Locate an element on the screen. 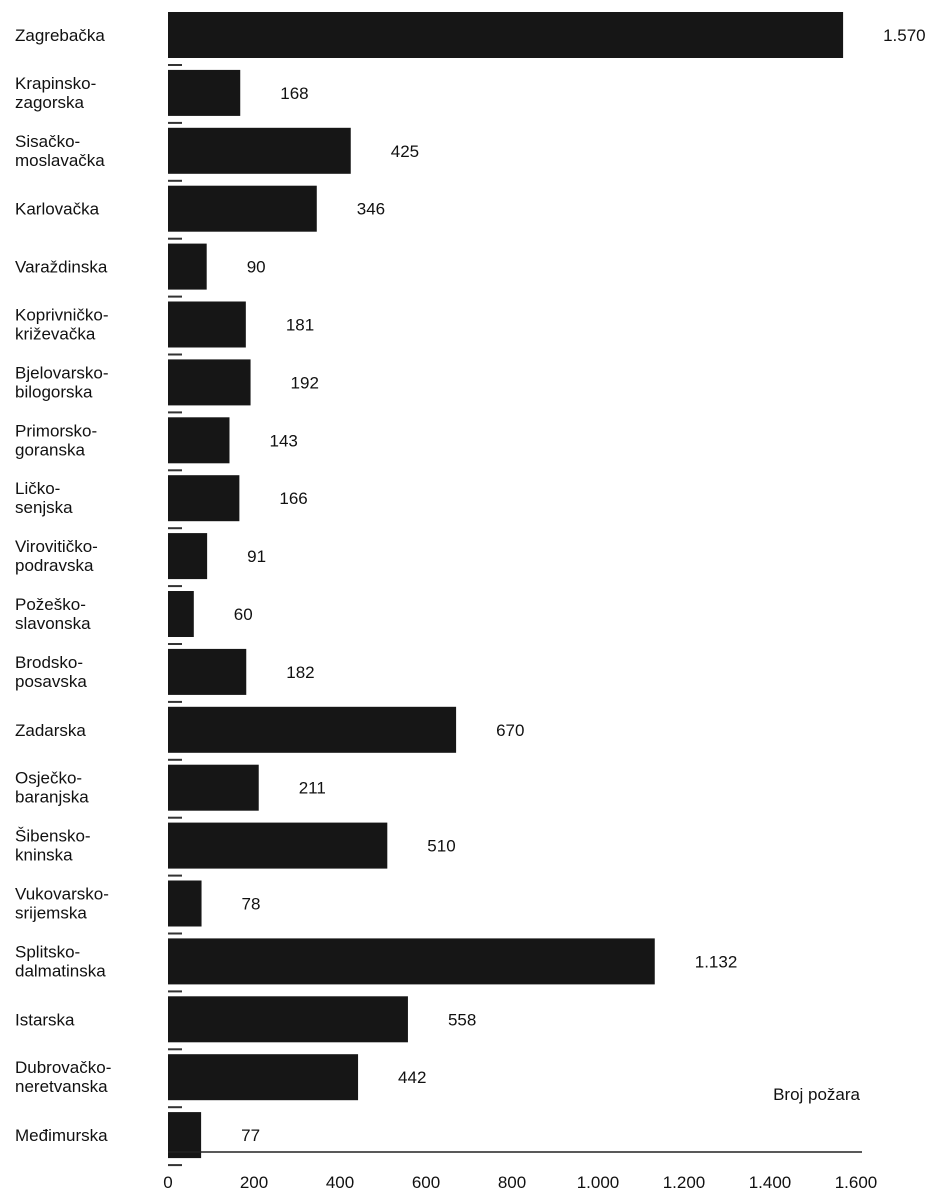 The image size is (943, 1194). category-label-12: Brodsko-posavska is located at coordinates (51, 672).